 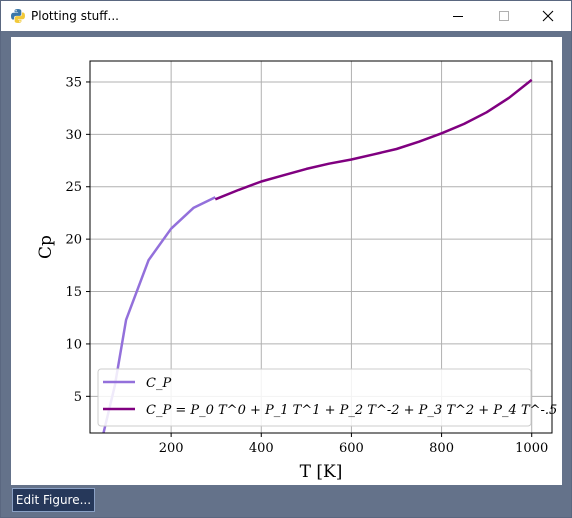 I want to click on maximize-button, so click(x=504, y=16).